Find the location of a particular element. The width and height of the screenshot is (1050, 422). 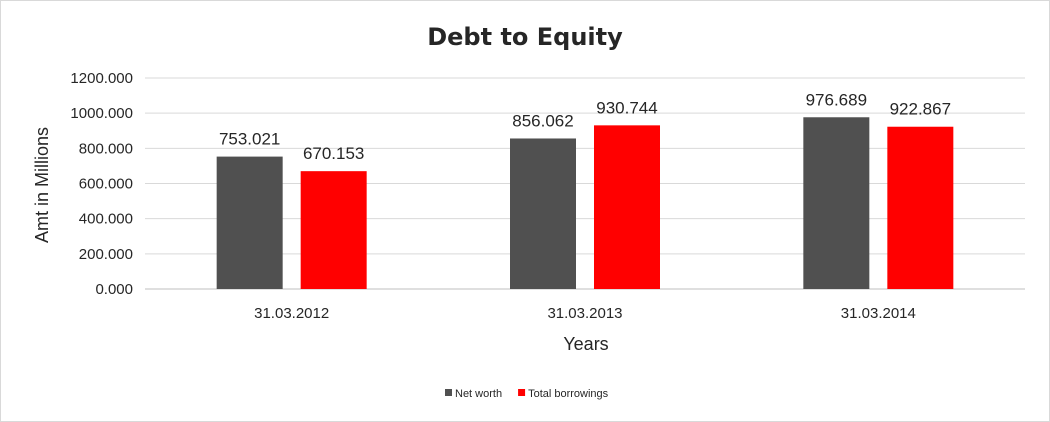

y-tick-label: 400.000 is located at coordinates (106, 219).